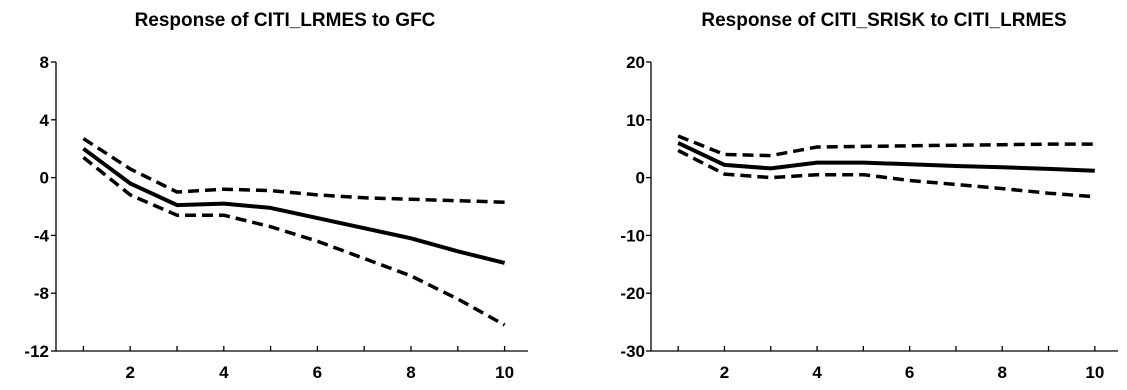 The width and height of the screenshot is (1127, 390). Describe the element at coordinates (632, 293) in the screenshot. I see `y-tick-label: -20` at that location.